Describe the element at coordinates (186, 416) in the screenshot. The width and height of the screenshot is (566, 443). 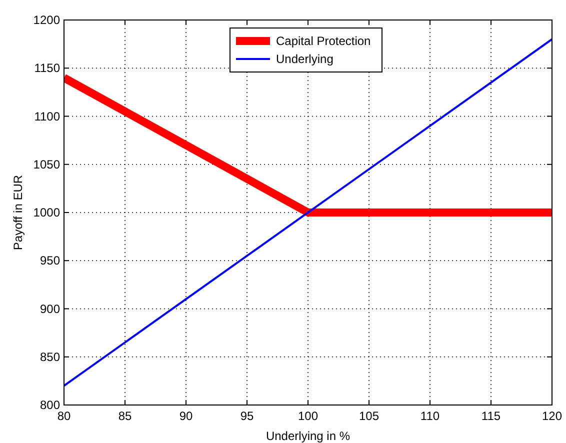
I see `x-tick-label: 90` at that location.